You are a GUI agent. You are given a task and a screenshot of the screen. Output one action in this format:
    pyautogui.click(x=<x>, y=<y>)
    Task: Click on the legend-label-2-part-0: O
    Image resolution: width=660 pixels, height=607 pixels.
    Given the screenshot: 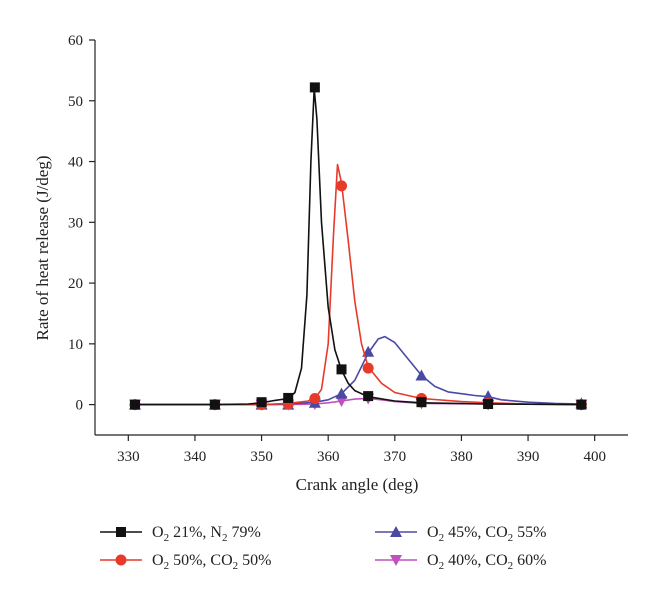 What is the action you would take?
    pyautogui.click(x=433, y=532)
    